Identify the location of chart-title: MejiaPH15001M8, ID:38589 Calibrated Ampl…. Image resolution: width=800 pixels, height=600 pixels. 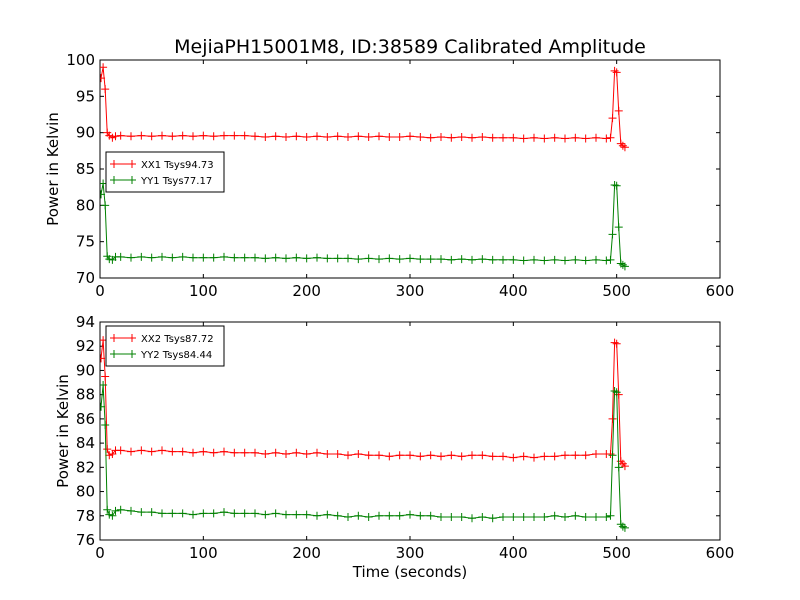
(410, 47).